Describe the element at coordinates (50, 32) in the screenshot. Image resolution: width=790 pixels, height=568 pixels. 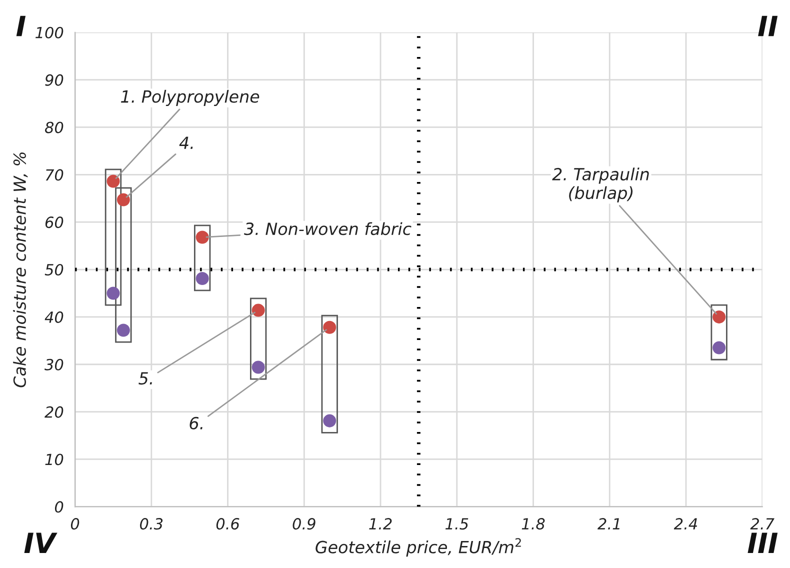
I see `y-tick-label: 100` at that location.